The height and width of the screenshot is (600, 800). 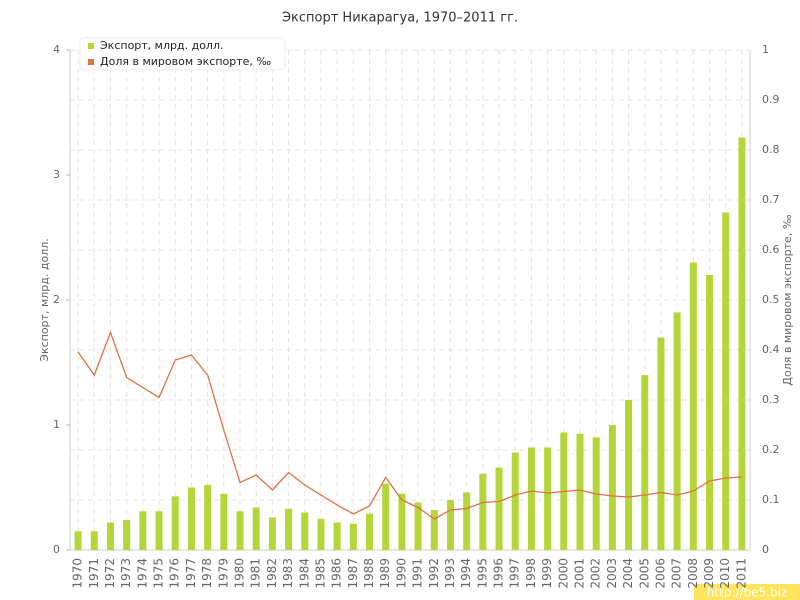 I want to click on y-tick-label: 2, so click(x=56, y=299).